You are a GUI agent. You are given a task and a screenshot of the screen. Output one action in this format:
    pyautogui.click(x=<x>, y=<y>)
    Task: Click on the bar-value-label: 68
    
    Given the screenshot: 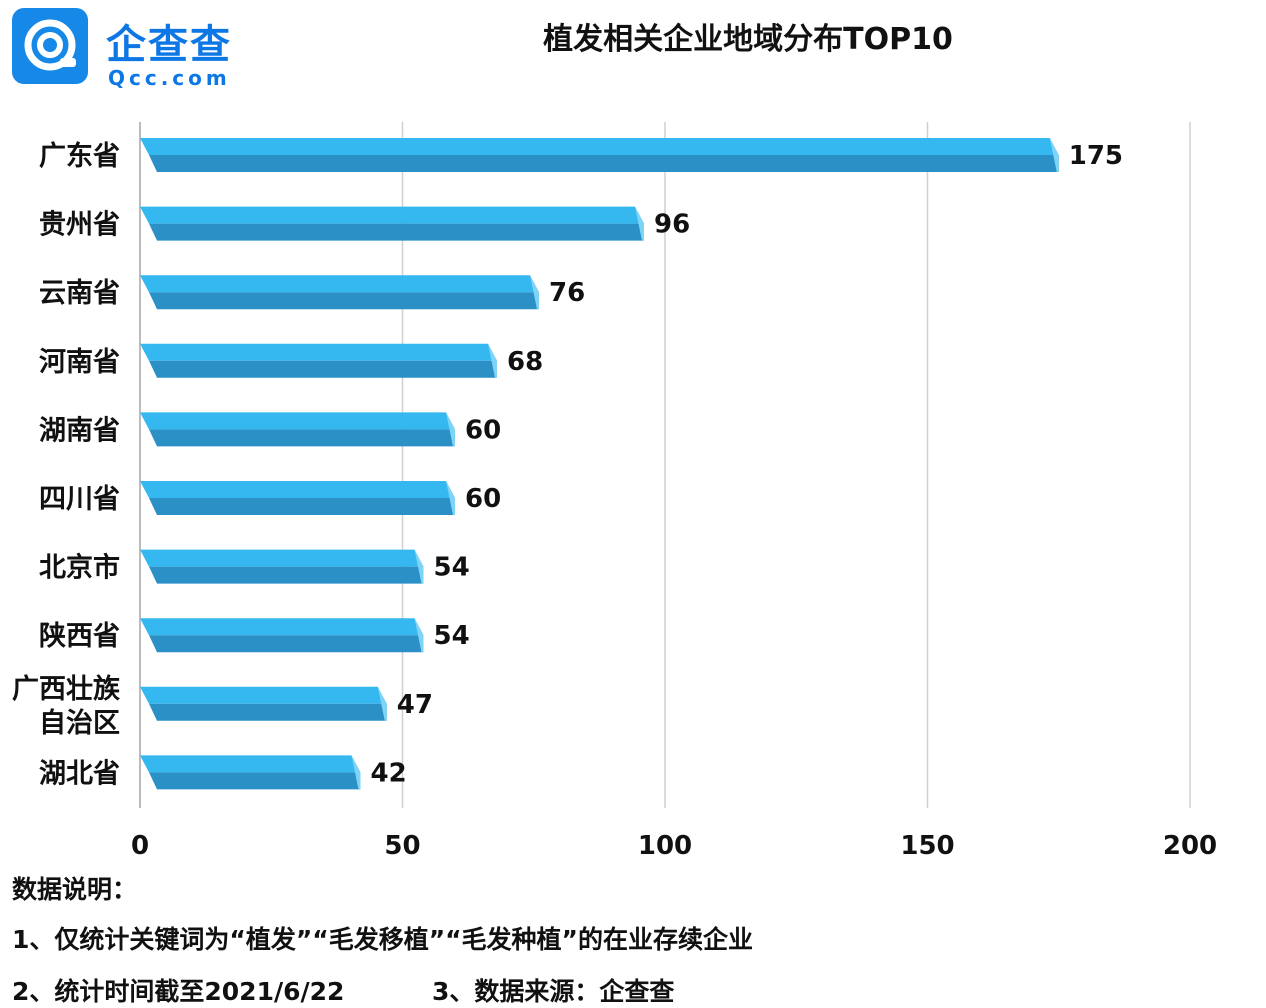 What is the action you would take?
    pyautogui.click(x=525, y=362)
    